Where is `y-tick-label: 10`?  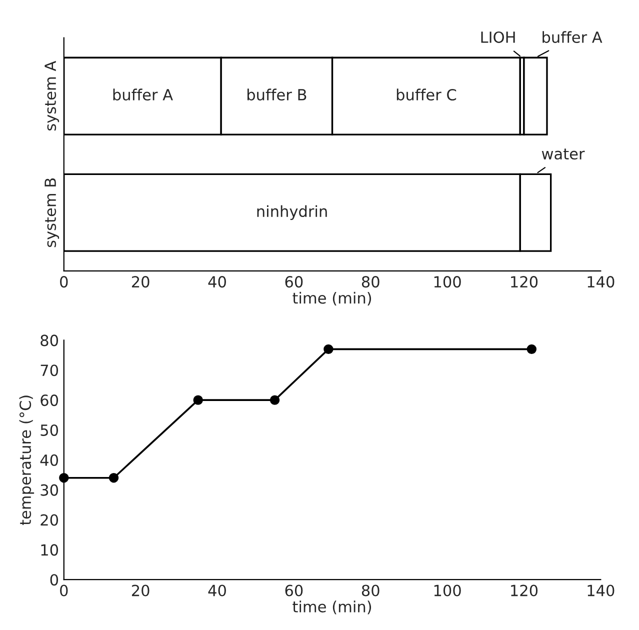
y-tick-label: 10 is located at coordinates (49, 550).